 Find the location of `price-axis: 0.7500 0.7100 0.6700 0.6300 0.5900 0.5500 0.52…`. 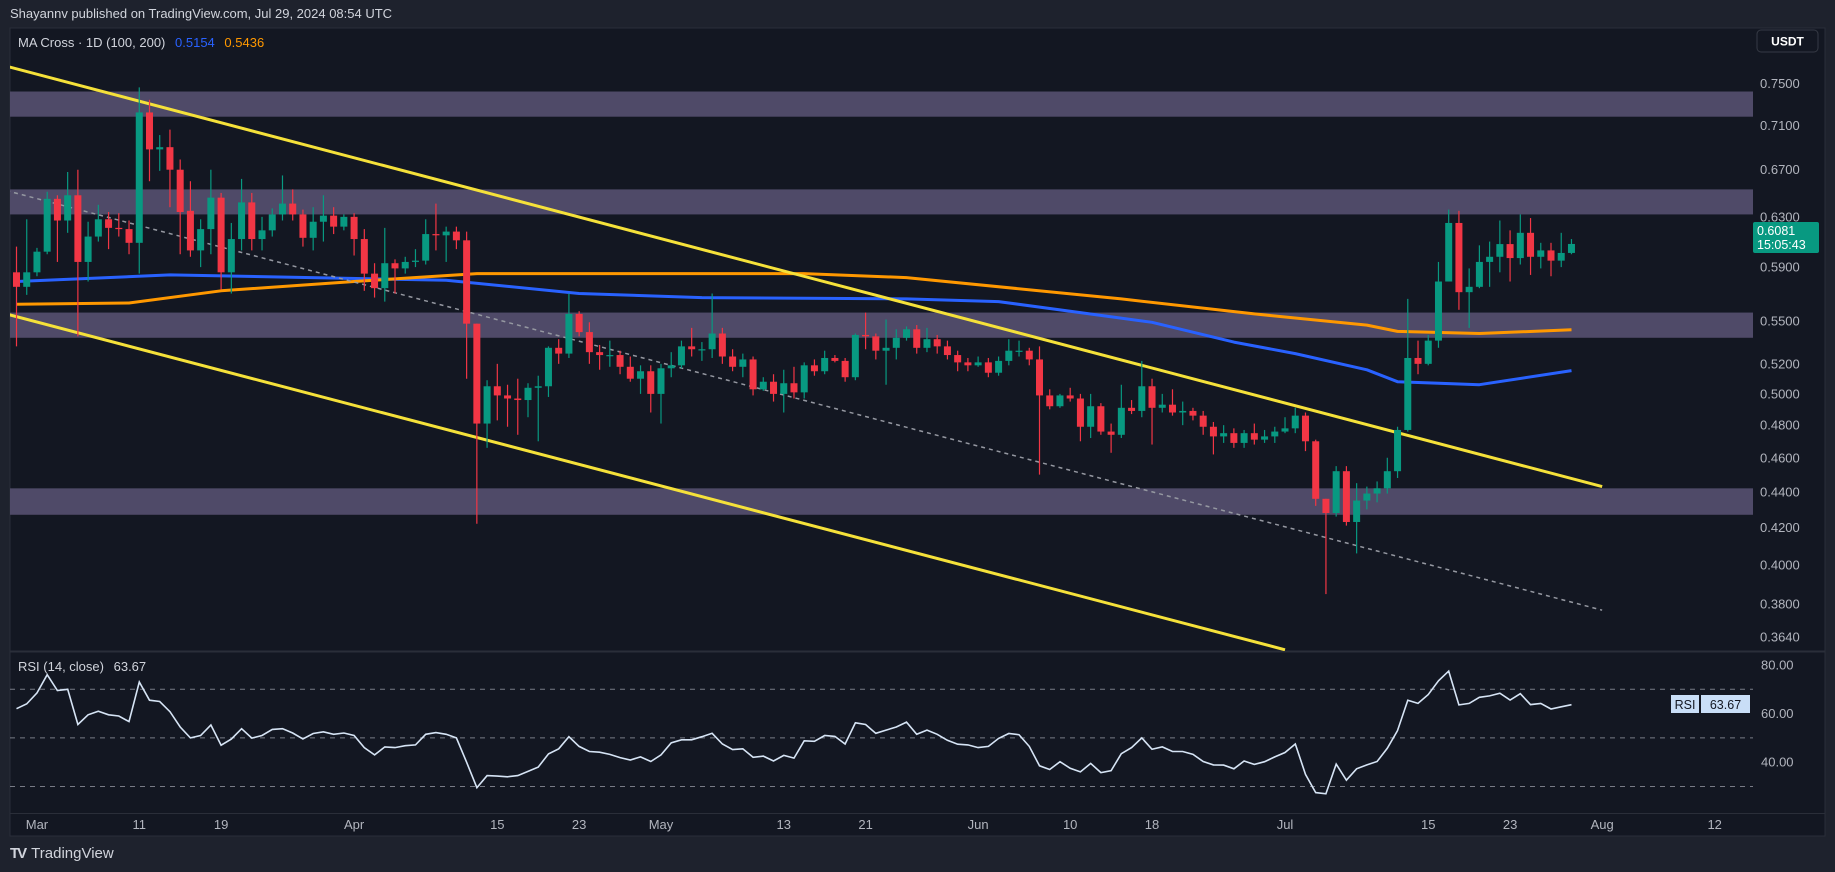

price-axis: 0.7500 0.7100 0.6700 0.6300 0.5900 0.5500 0.52… is located at coordinates (1780, 360).